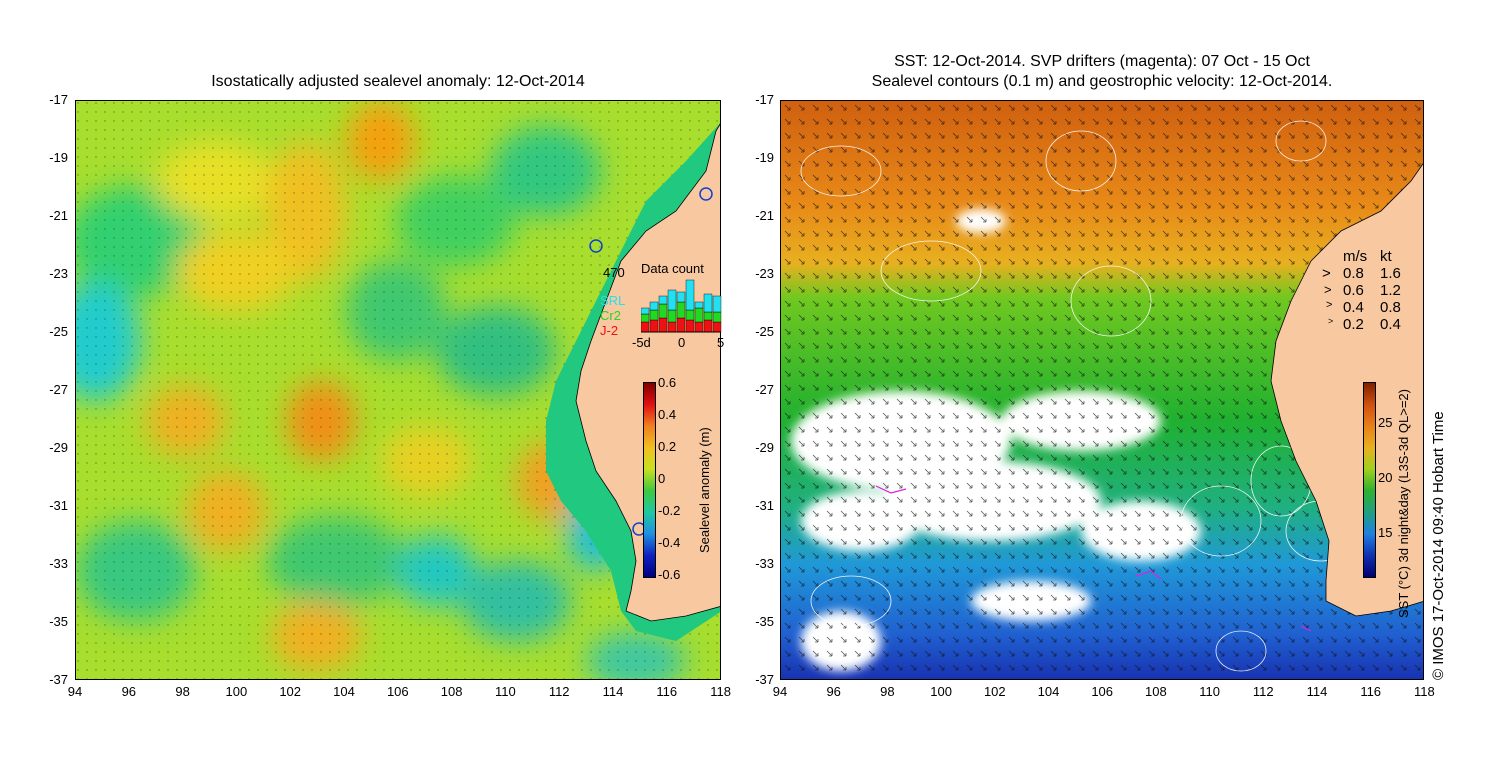 Image resolution: width=1500 pixels, height=780 pixels. Describe the element at coordinates (1353, 324) in the screenshot. I see `velocity-ms-value: 0.2` at that location.